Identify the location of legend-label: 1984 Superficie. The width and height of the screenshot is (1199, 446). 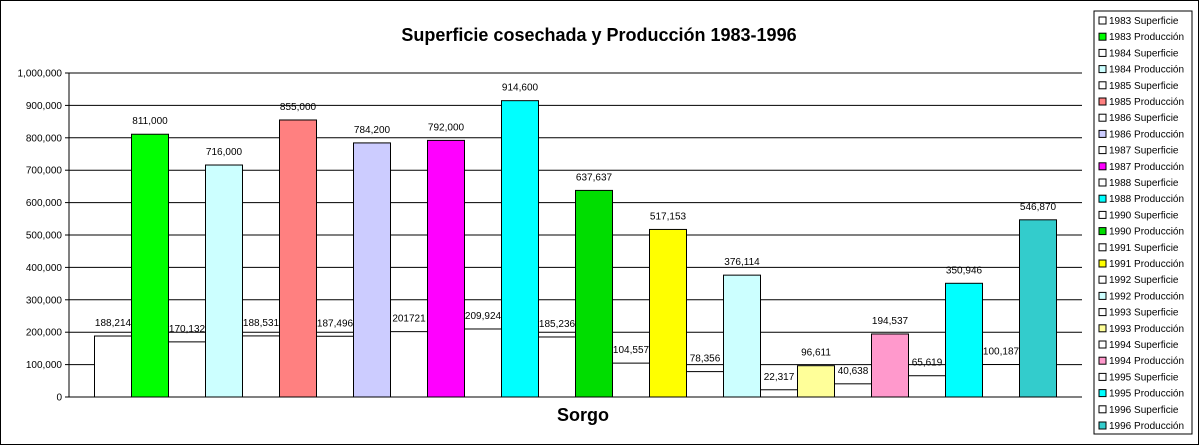
(1144, 53).